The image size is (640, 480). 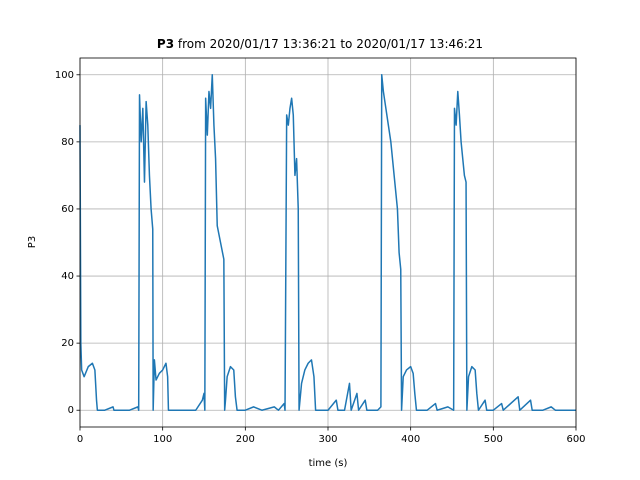 What do you see at coordinates (410, 439) in the screenshot?
I see `x-tick-label: 400` at bounding box center [410, 439].